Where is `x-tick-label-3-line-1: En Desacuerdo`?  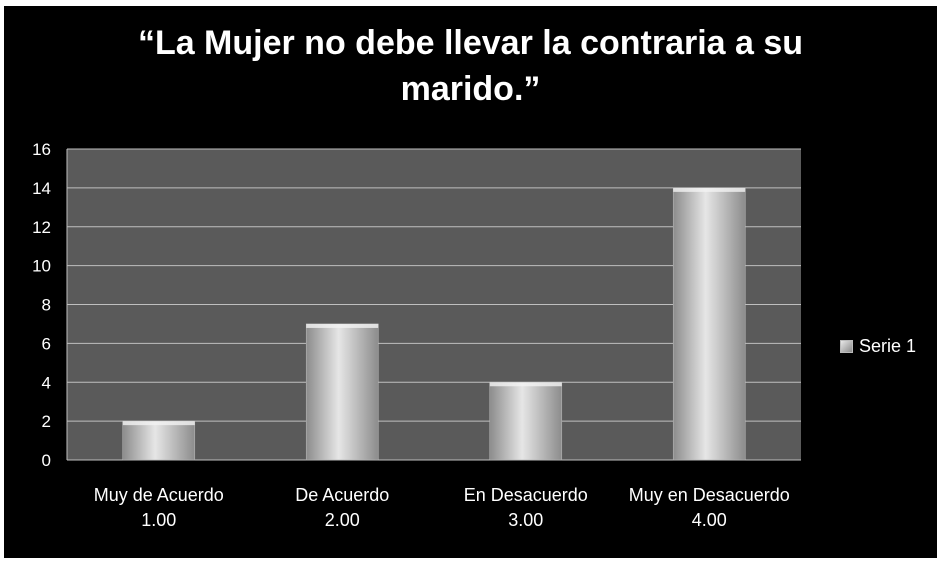
x-tick-label-3-line-1: En Desacuerdo is located at coordinates (526, 495).